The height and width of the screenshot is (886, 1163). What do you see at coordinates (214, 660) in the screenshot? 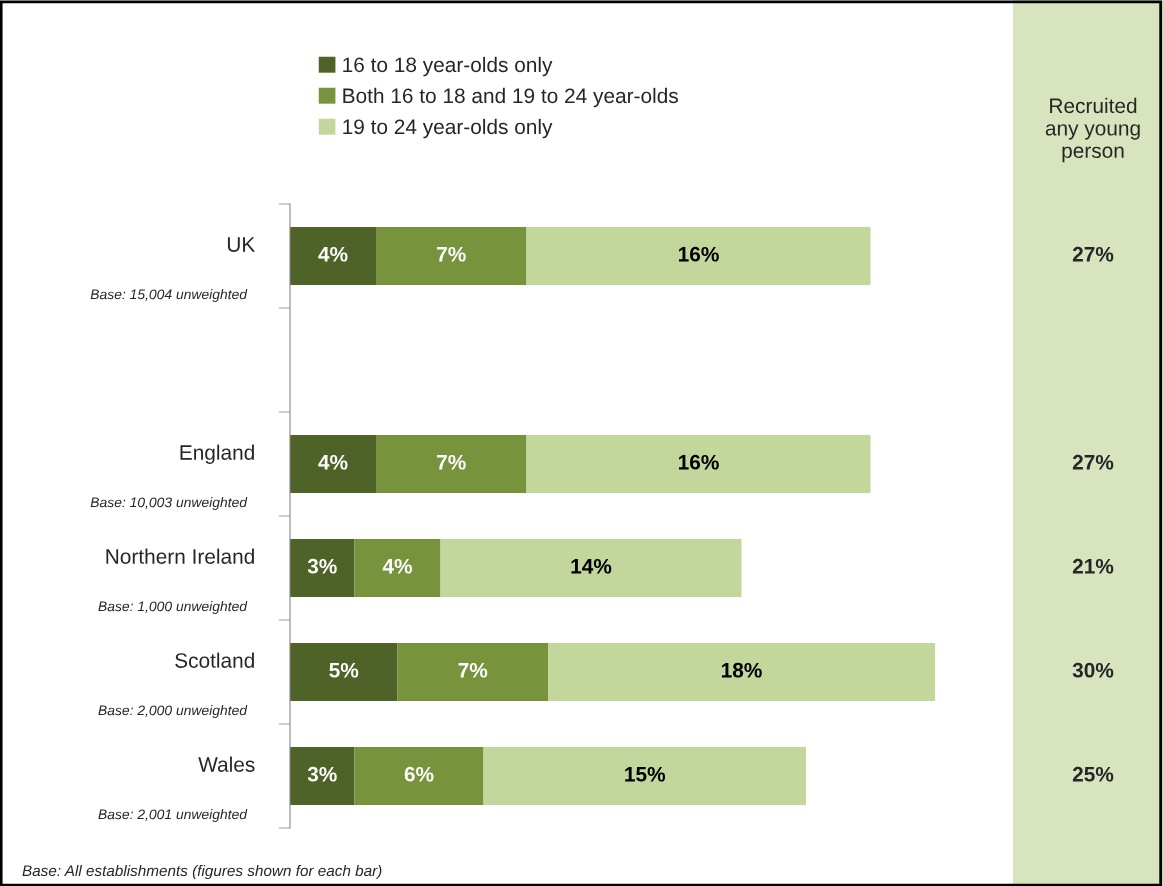
I see `y-tick-label: Scotland` at bounding box center [214, 660].